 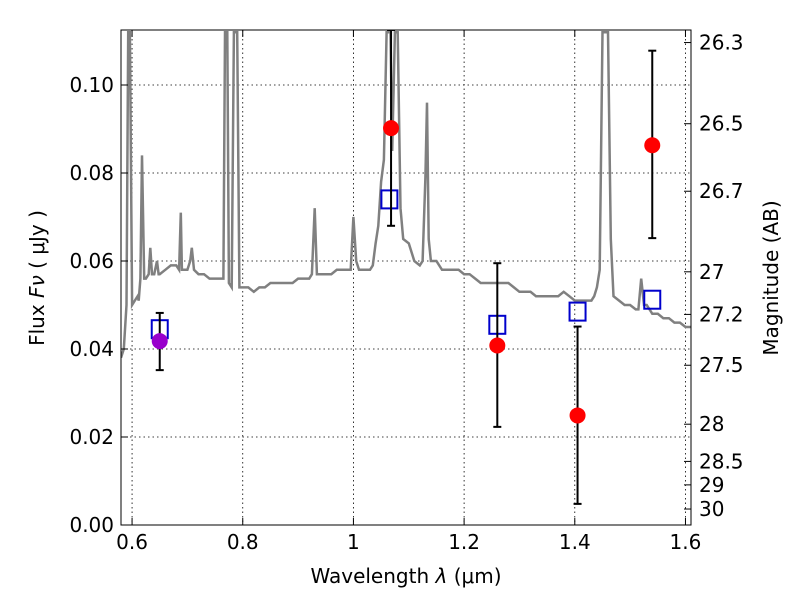 What do you see at coordinates (721, 461) in the screenshot?
I see `magnitude-tick-label: 28.5` at bounding box center [721, 461].